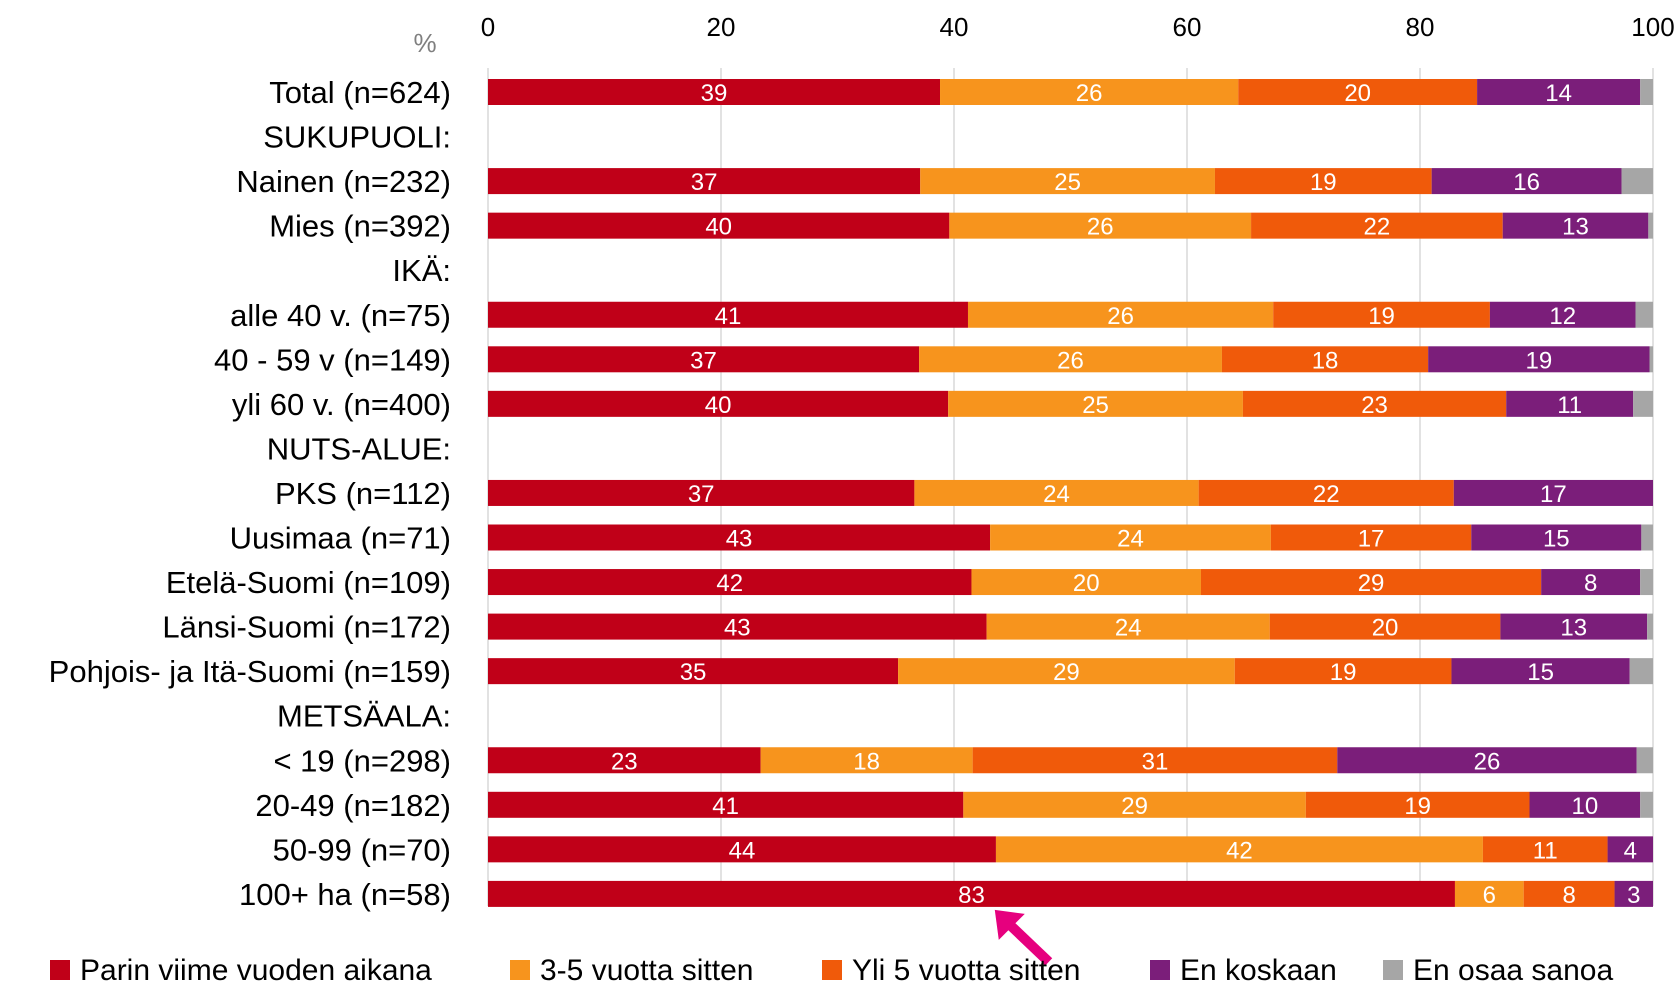  I want to click on data-label: 3, so click(1633, 895).